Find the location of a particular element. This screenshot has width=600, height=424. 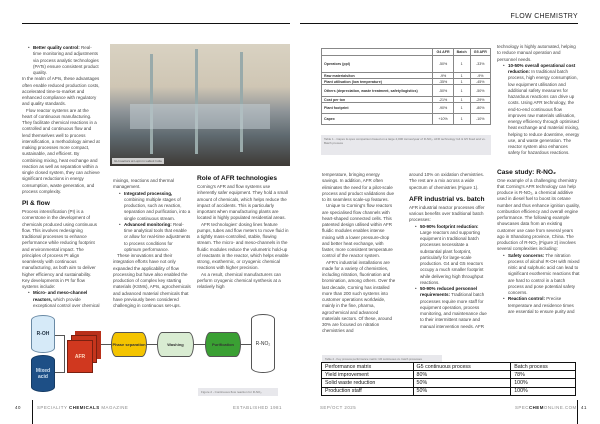

table1-cell: -10% is located at coordinates (480, 119).